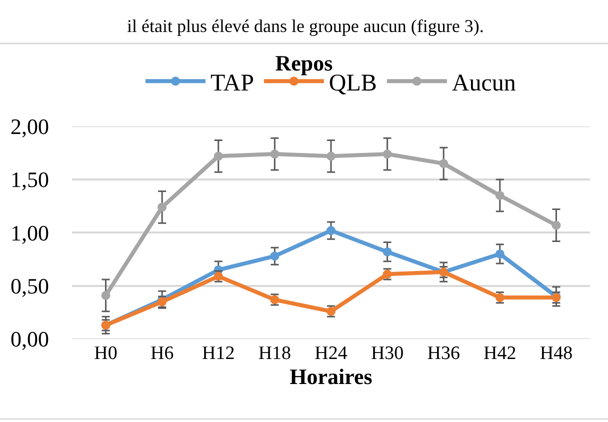  I want to click on y-tick-label: 0,50, so click(29, 286).